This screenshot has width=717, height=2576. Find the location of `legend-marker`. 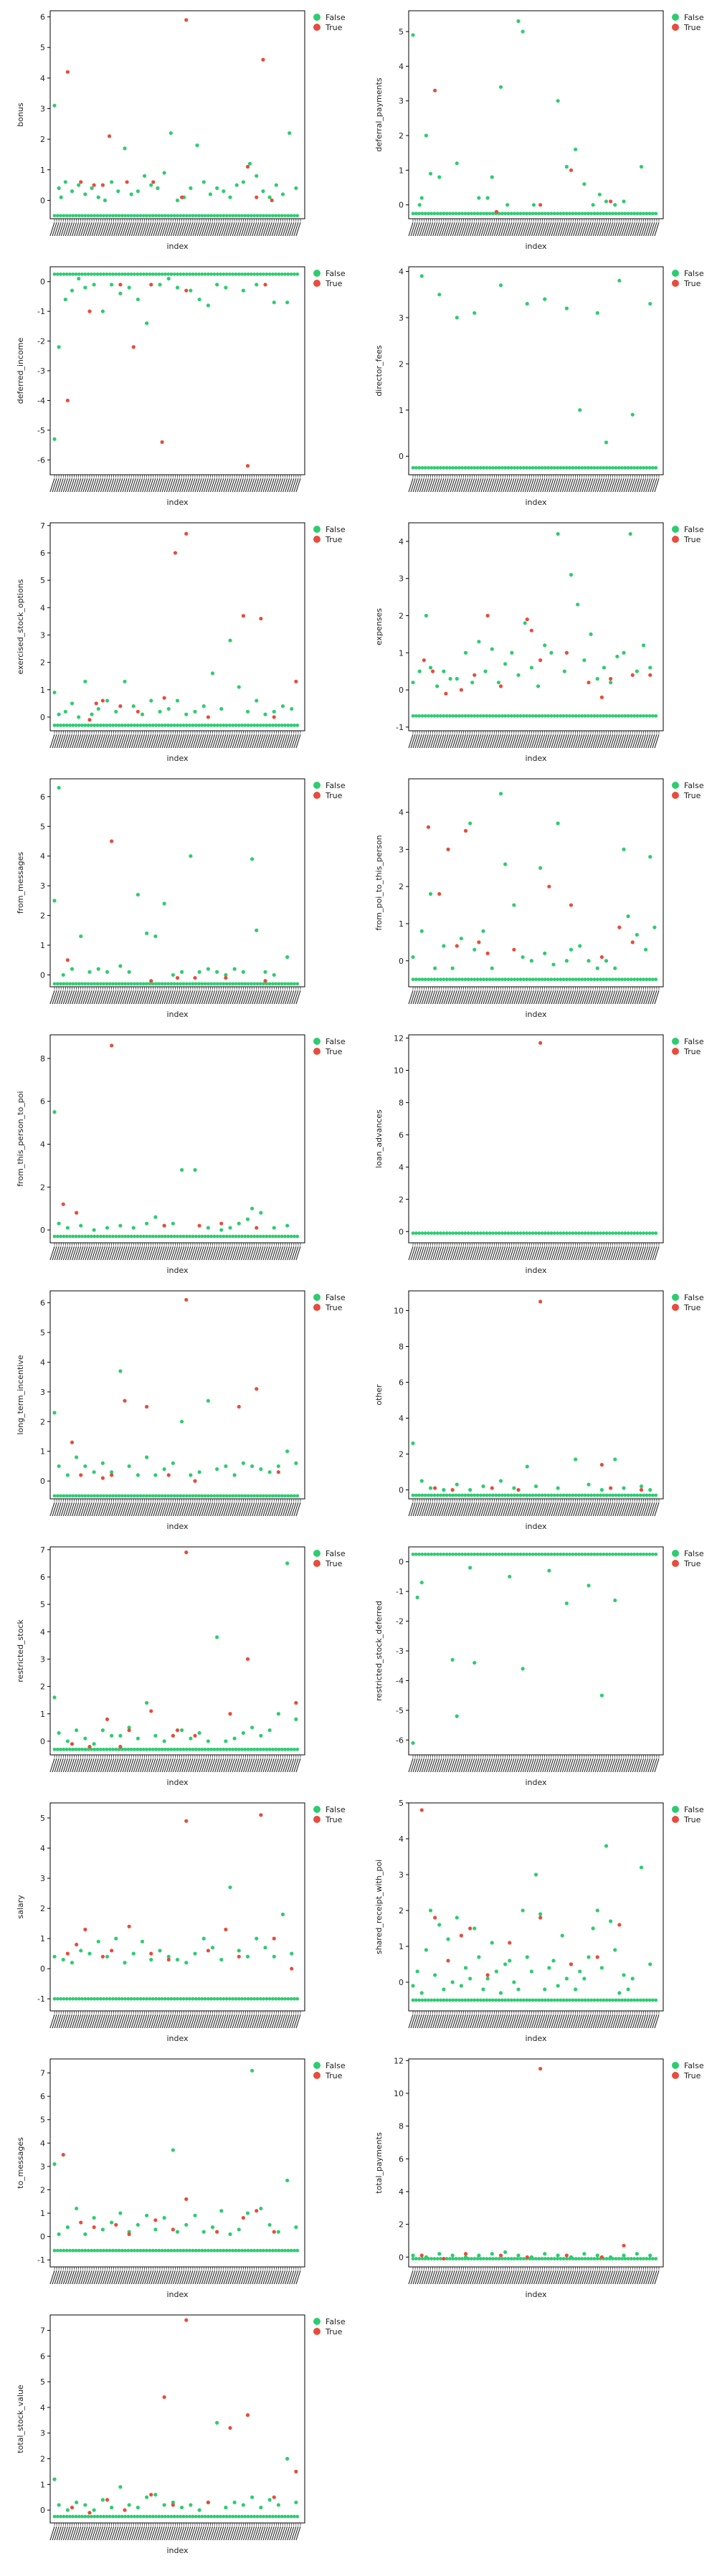

legend-marker is located at coordinates (675, 795).